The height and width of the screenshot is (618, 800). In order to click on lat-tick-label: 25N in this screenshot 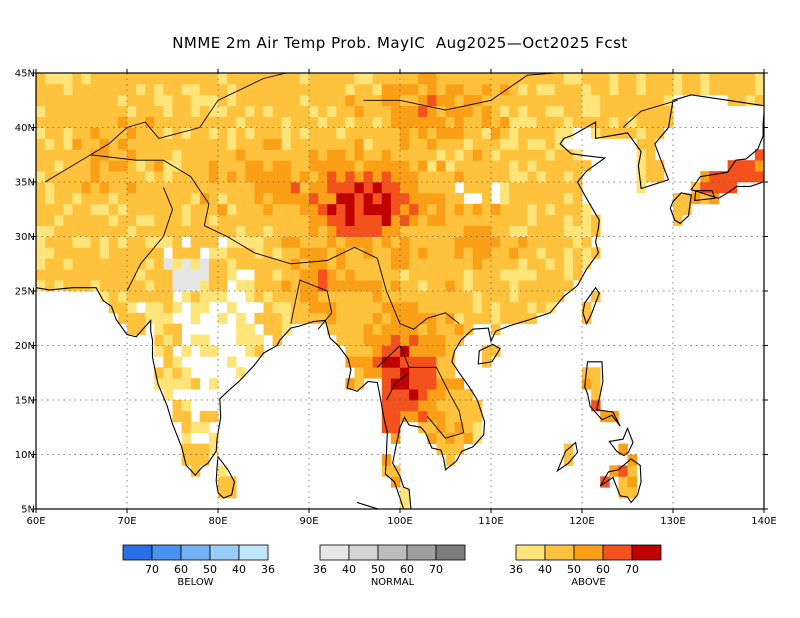, I will do `click(25, 292)`.